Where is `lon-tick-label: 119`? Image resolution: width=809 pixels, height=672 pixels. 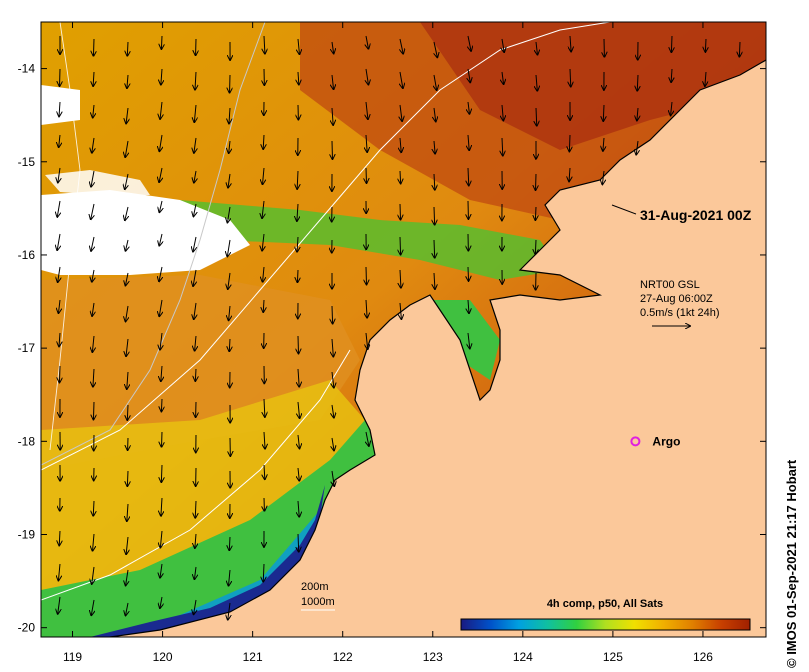
lon-tick-label: 119 is located at coordinates (72, 657).